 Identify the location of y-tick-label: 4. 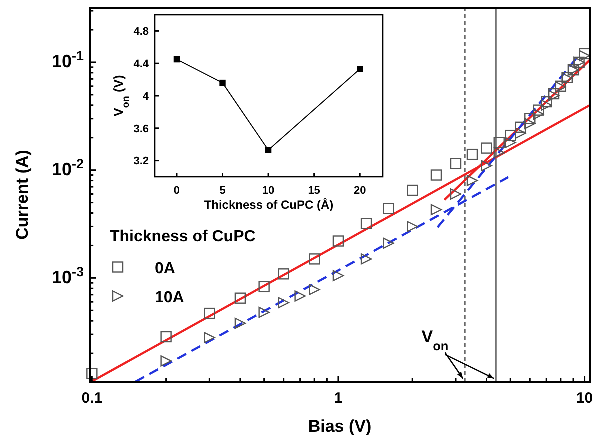
(146, 96).